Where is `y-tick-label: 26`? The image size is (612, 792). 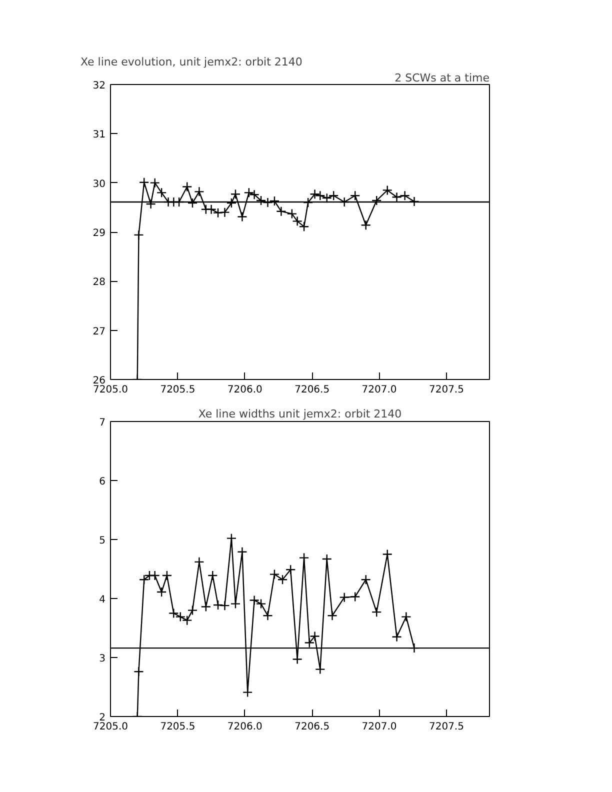 y-tick-label: 26 is located at coordinates (99, 381).